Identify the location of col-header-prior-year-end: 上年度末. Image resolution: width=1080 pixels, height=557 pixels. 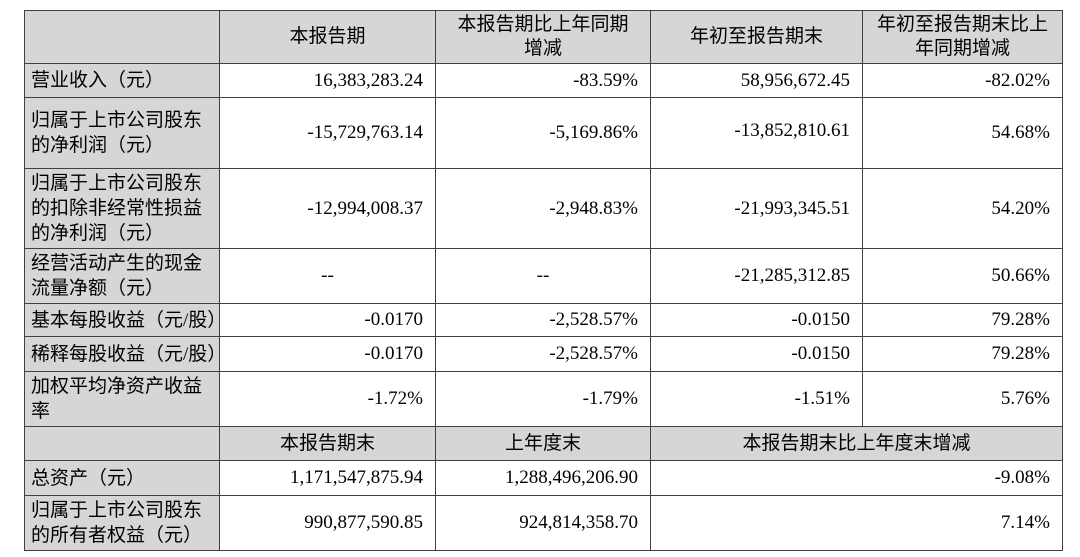
(543, 443).